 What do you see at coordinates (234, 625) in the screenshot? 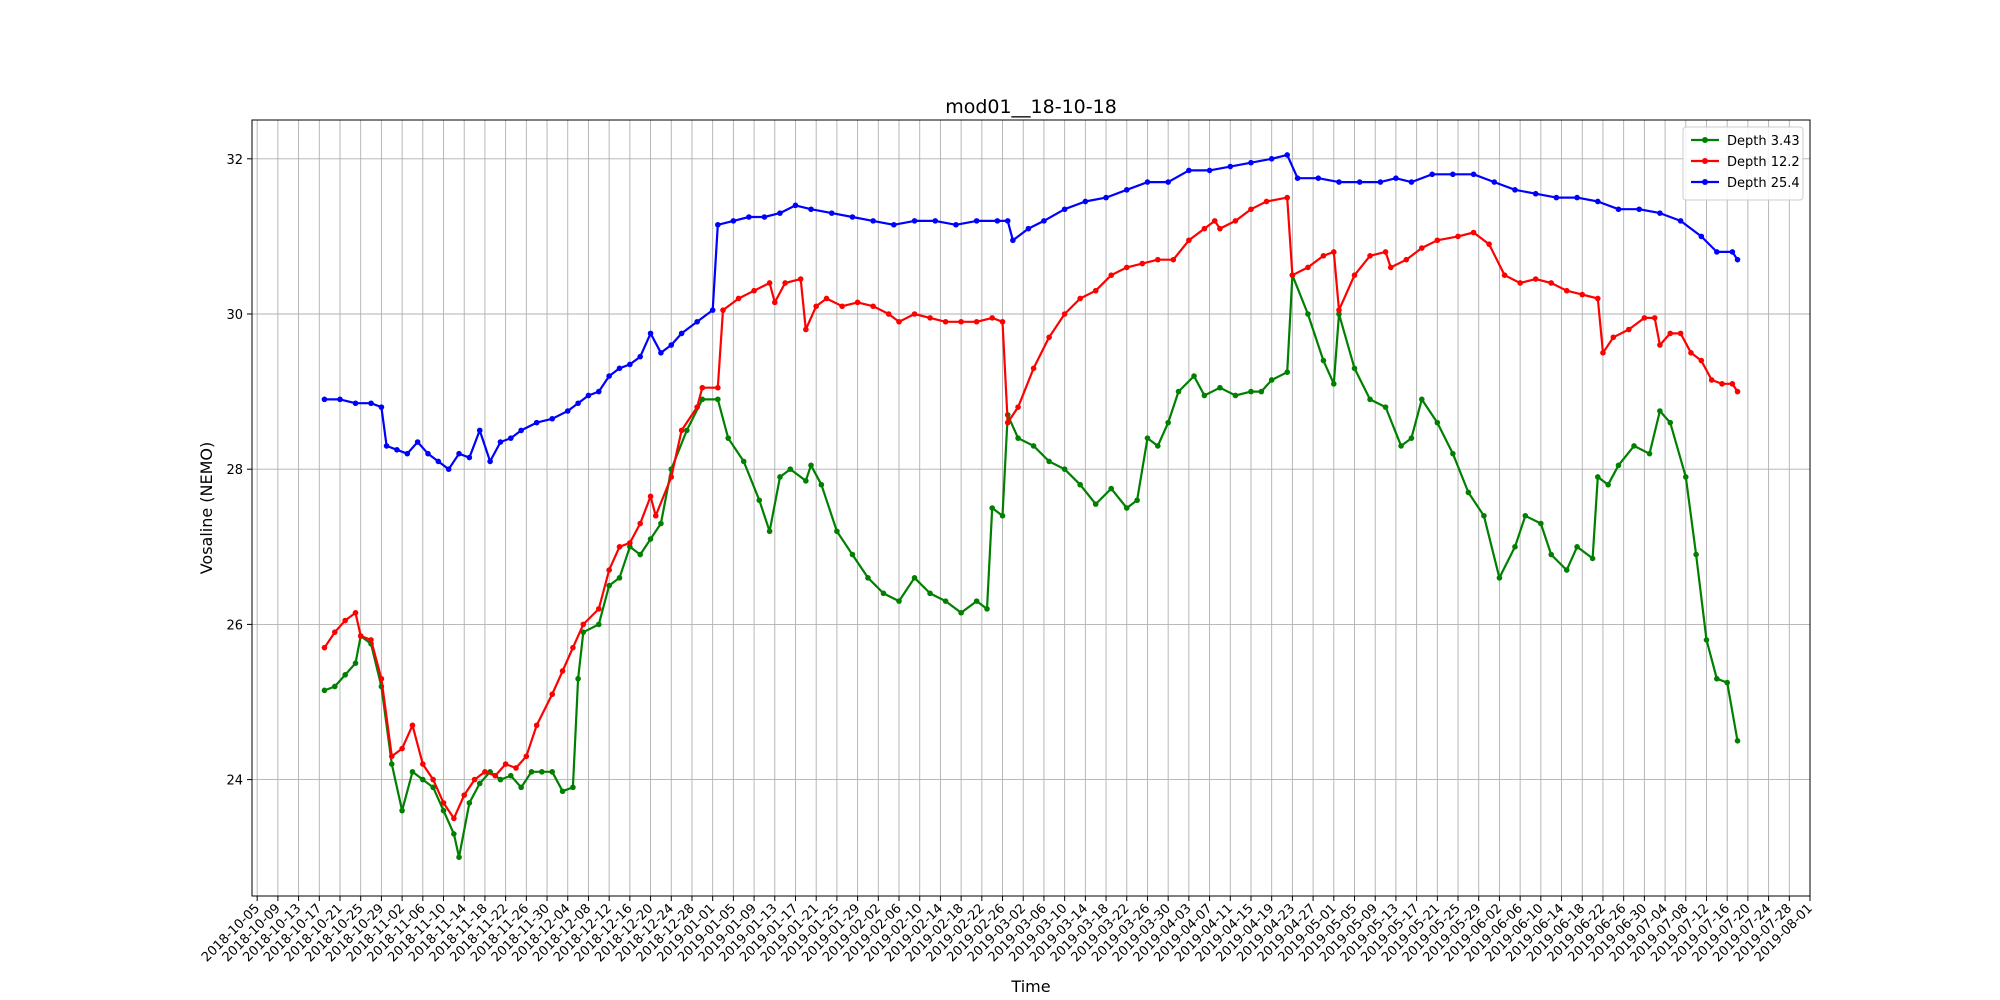
I see `y-tick-label: 26` at bounding box center [234, 625].